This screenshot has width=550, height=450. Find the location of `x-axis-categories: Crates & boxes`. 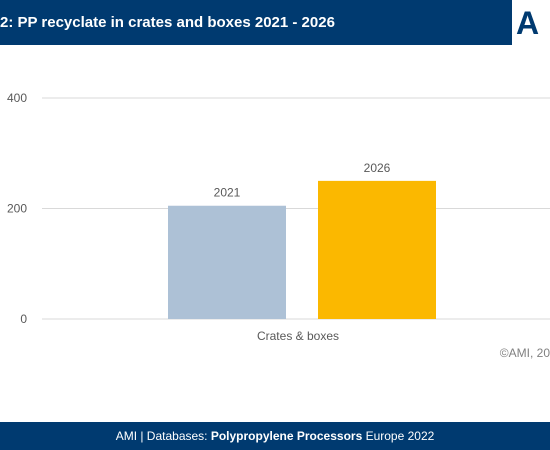

x-axis-categories: Crates & boxes is located at coordinates (298, 336).